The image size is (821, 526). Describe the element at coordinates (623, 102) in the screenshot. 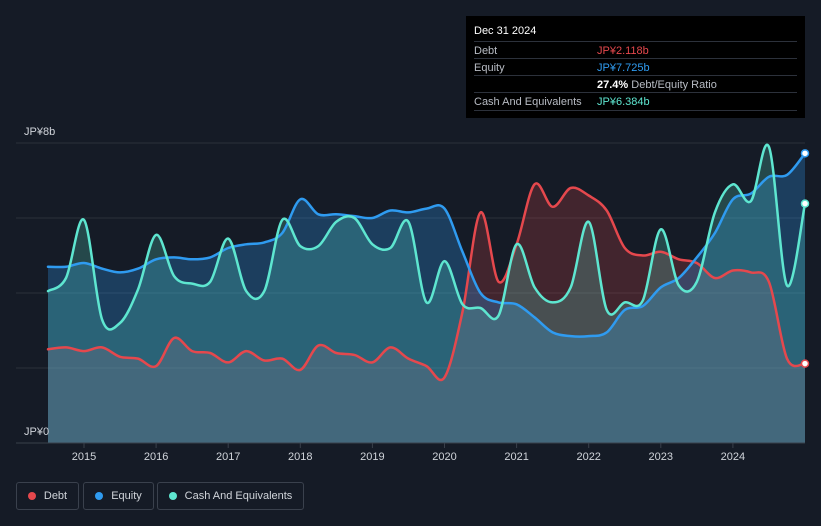

I see `tooltip-cash-value: JP¥6.384b` at that location.